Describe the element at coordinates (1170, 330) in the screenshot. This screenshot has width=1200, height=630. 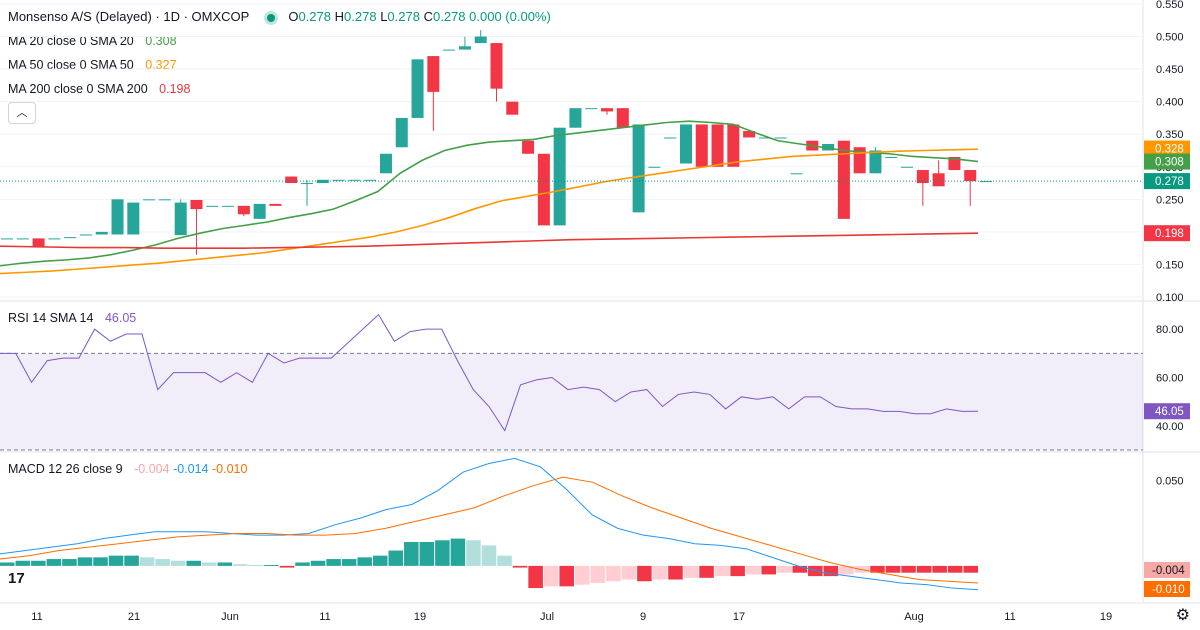
I see `rsi-tick-label: 80.00` at that location.